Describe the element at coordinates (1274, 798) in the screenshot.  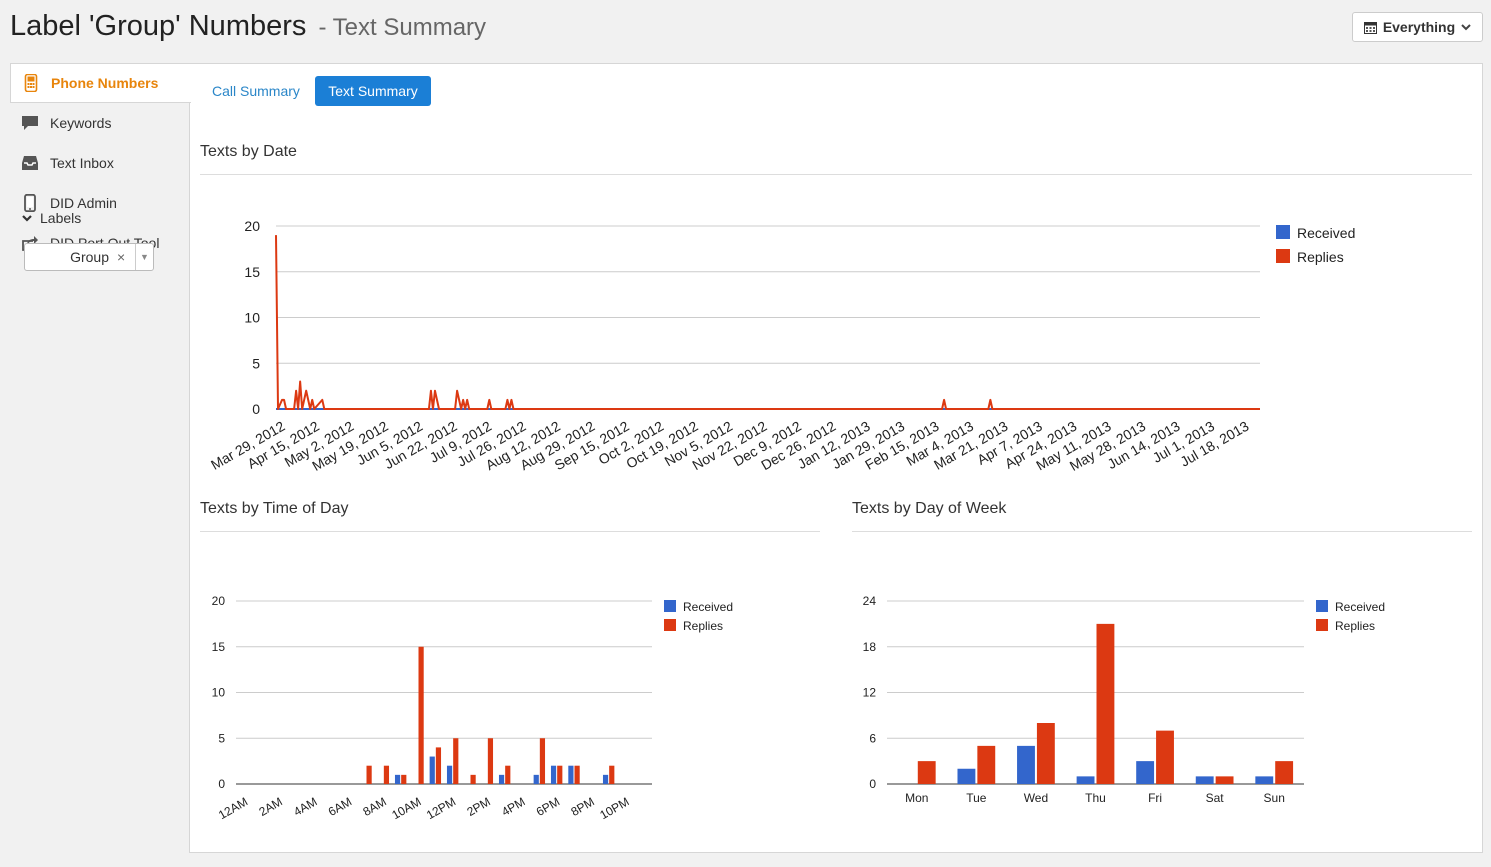
I see `x-tick-label: Sun` at that location.